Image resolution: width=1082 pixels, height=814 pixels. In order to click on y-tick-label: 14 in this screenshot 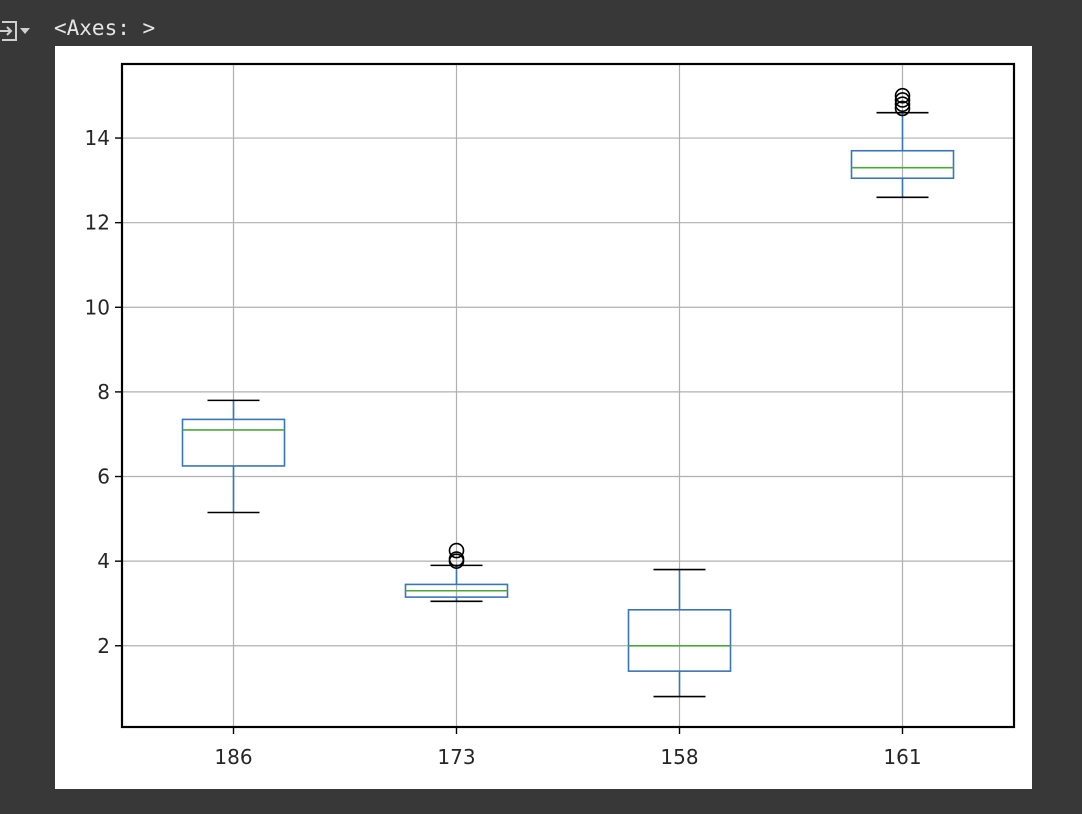, I will do `click(97, 138)`.